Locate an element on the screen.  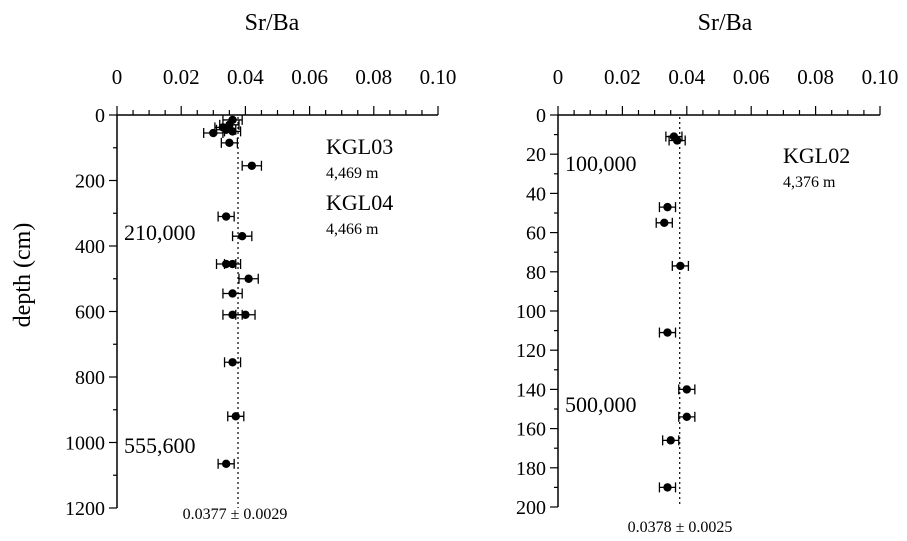
y-tick-label: 160 is located at coordinates (531, 430).